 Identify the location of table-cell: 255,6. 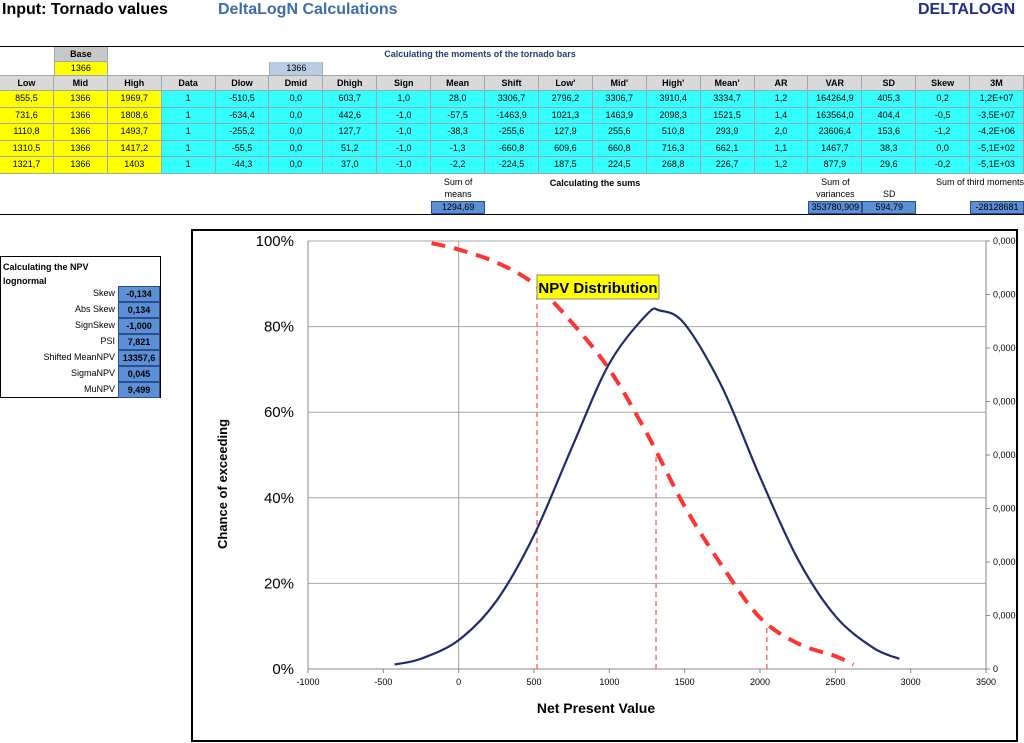
(619, 132).